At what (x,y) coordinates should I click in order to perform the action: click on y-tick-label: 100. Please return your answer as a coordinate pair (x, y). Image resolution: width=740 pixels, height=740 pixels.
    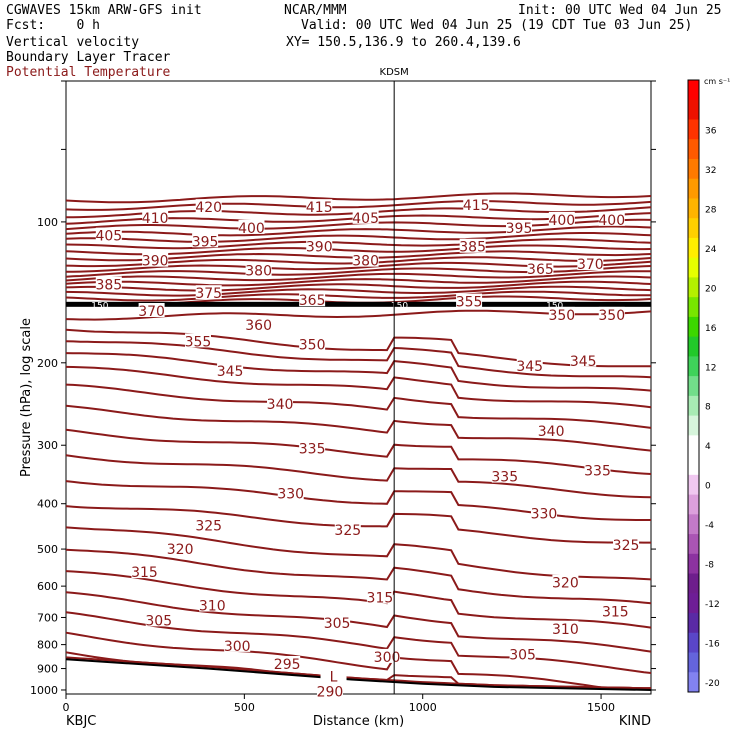
    Looking at the image, I should click on (47, 222).